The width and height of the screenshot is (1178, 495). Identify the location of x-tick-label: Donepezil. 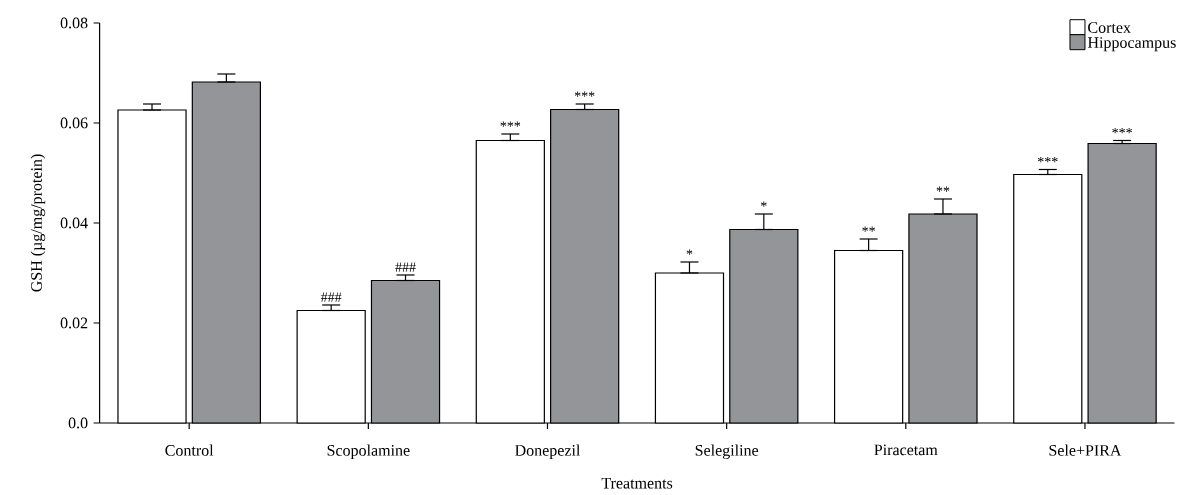
(548, 452).